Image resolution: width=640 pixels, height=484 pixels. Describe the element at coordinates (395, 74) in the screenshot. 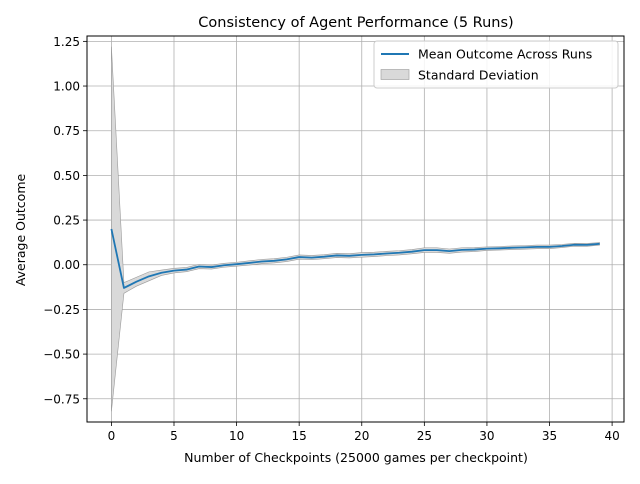

I see `legend-std-swatch` at that location.